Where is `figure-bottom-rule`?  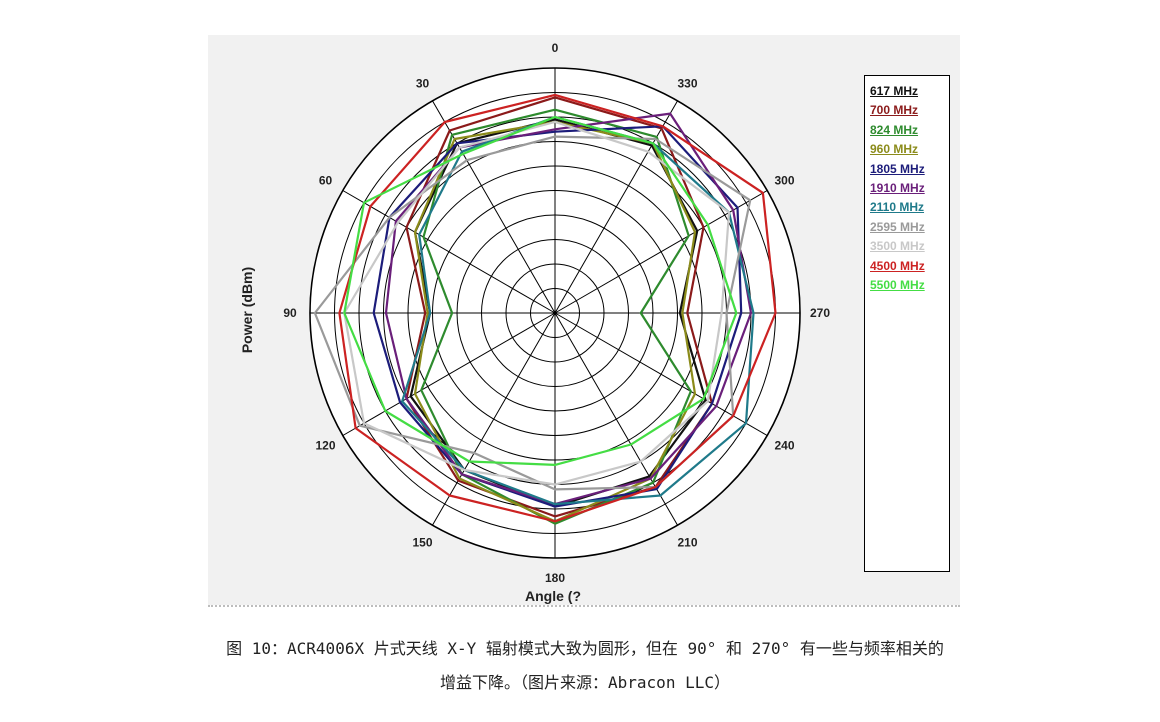 figure-bottom-rule is located at coordinates (584, 606).